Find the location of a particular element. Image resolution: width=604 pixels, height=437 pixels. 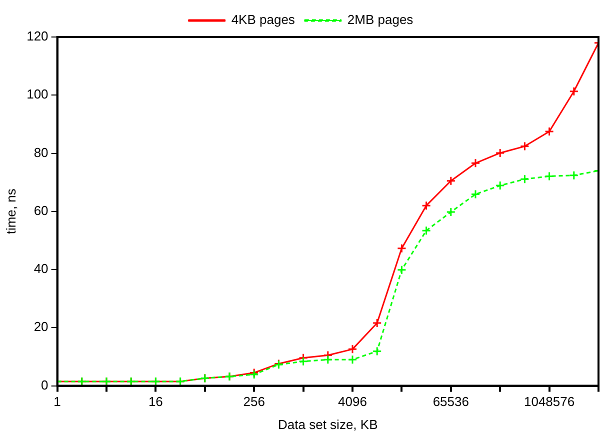

y-tick-label: 40 is located at coordinates (41, 268).